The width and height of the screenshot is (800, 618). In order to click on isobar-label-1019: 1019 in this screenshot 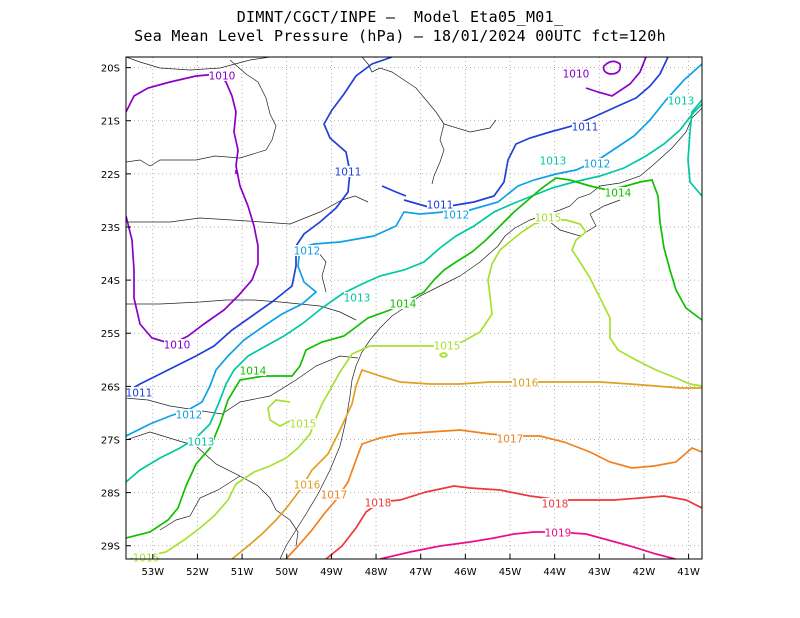, I will do `click(558, 534)`.